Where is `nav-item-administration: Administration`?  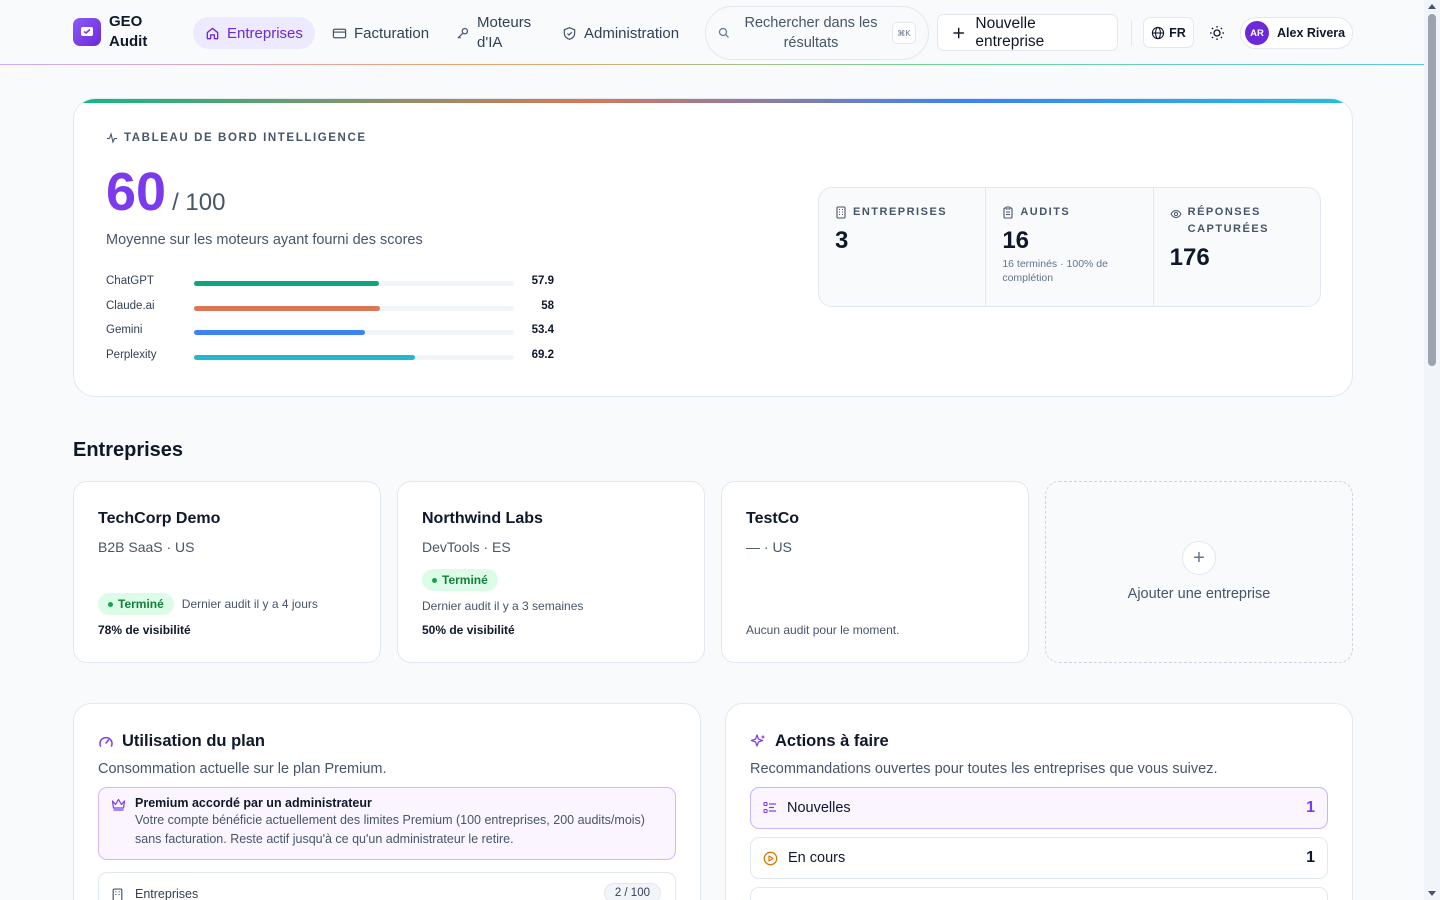 nav-item-administration: Administration is located at coordinates (620, 33).